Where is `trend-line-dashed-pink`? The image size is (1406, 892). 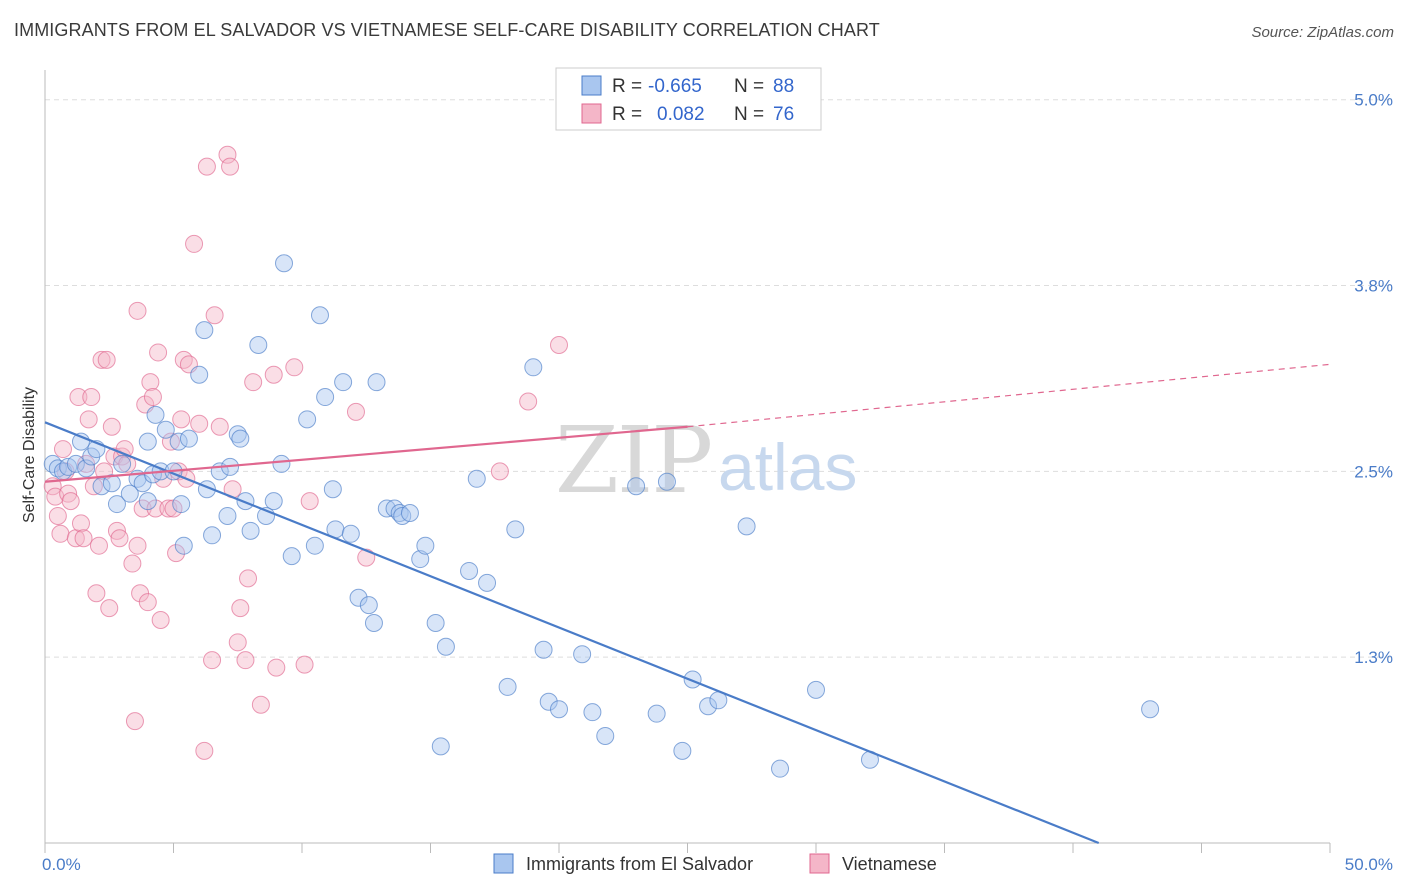 trend-line-dashed-pink is located at coordinates (1009, 395).